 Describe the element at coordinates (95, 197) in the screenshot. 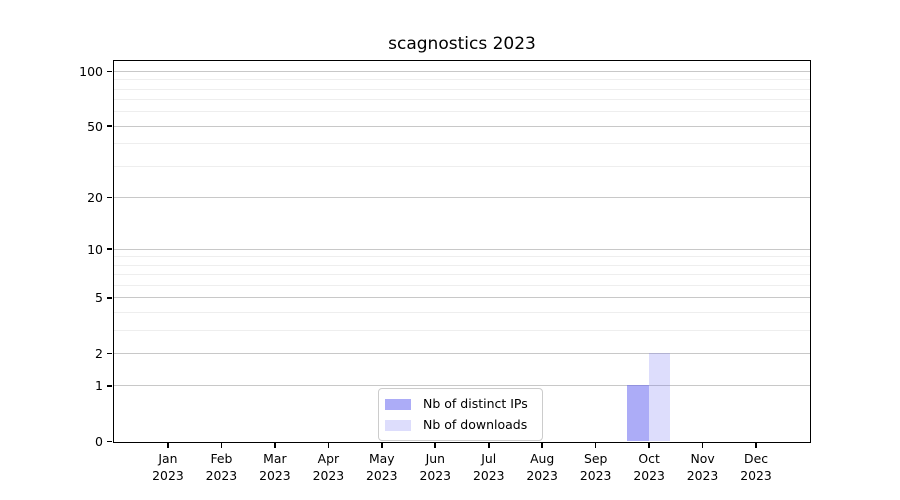

I see `y-tick-label: 20` at that location.